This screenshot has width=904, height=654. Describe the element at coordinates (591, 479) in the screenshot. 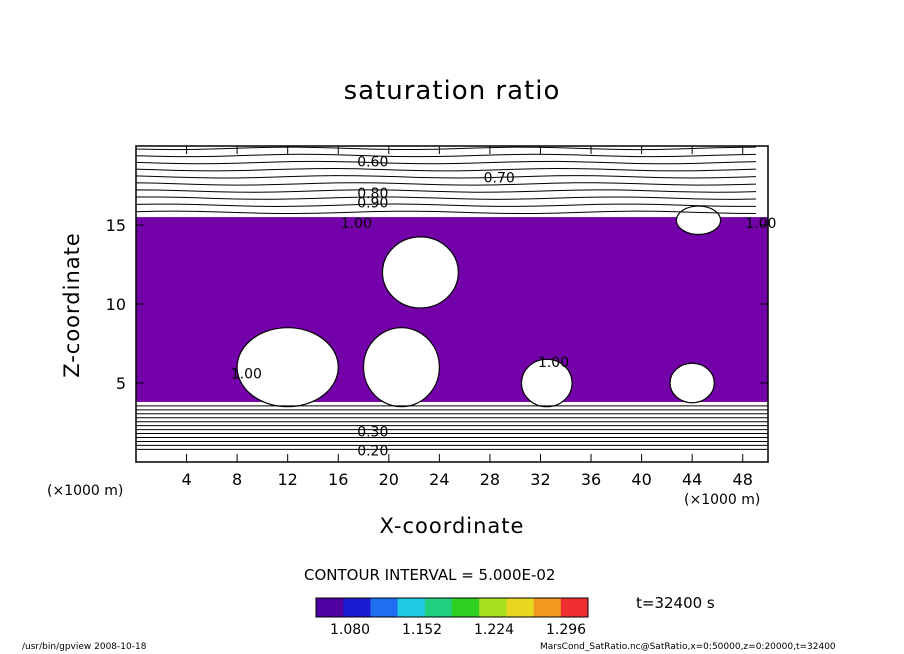

I see `x-tick-label: 36` at that location.